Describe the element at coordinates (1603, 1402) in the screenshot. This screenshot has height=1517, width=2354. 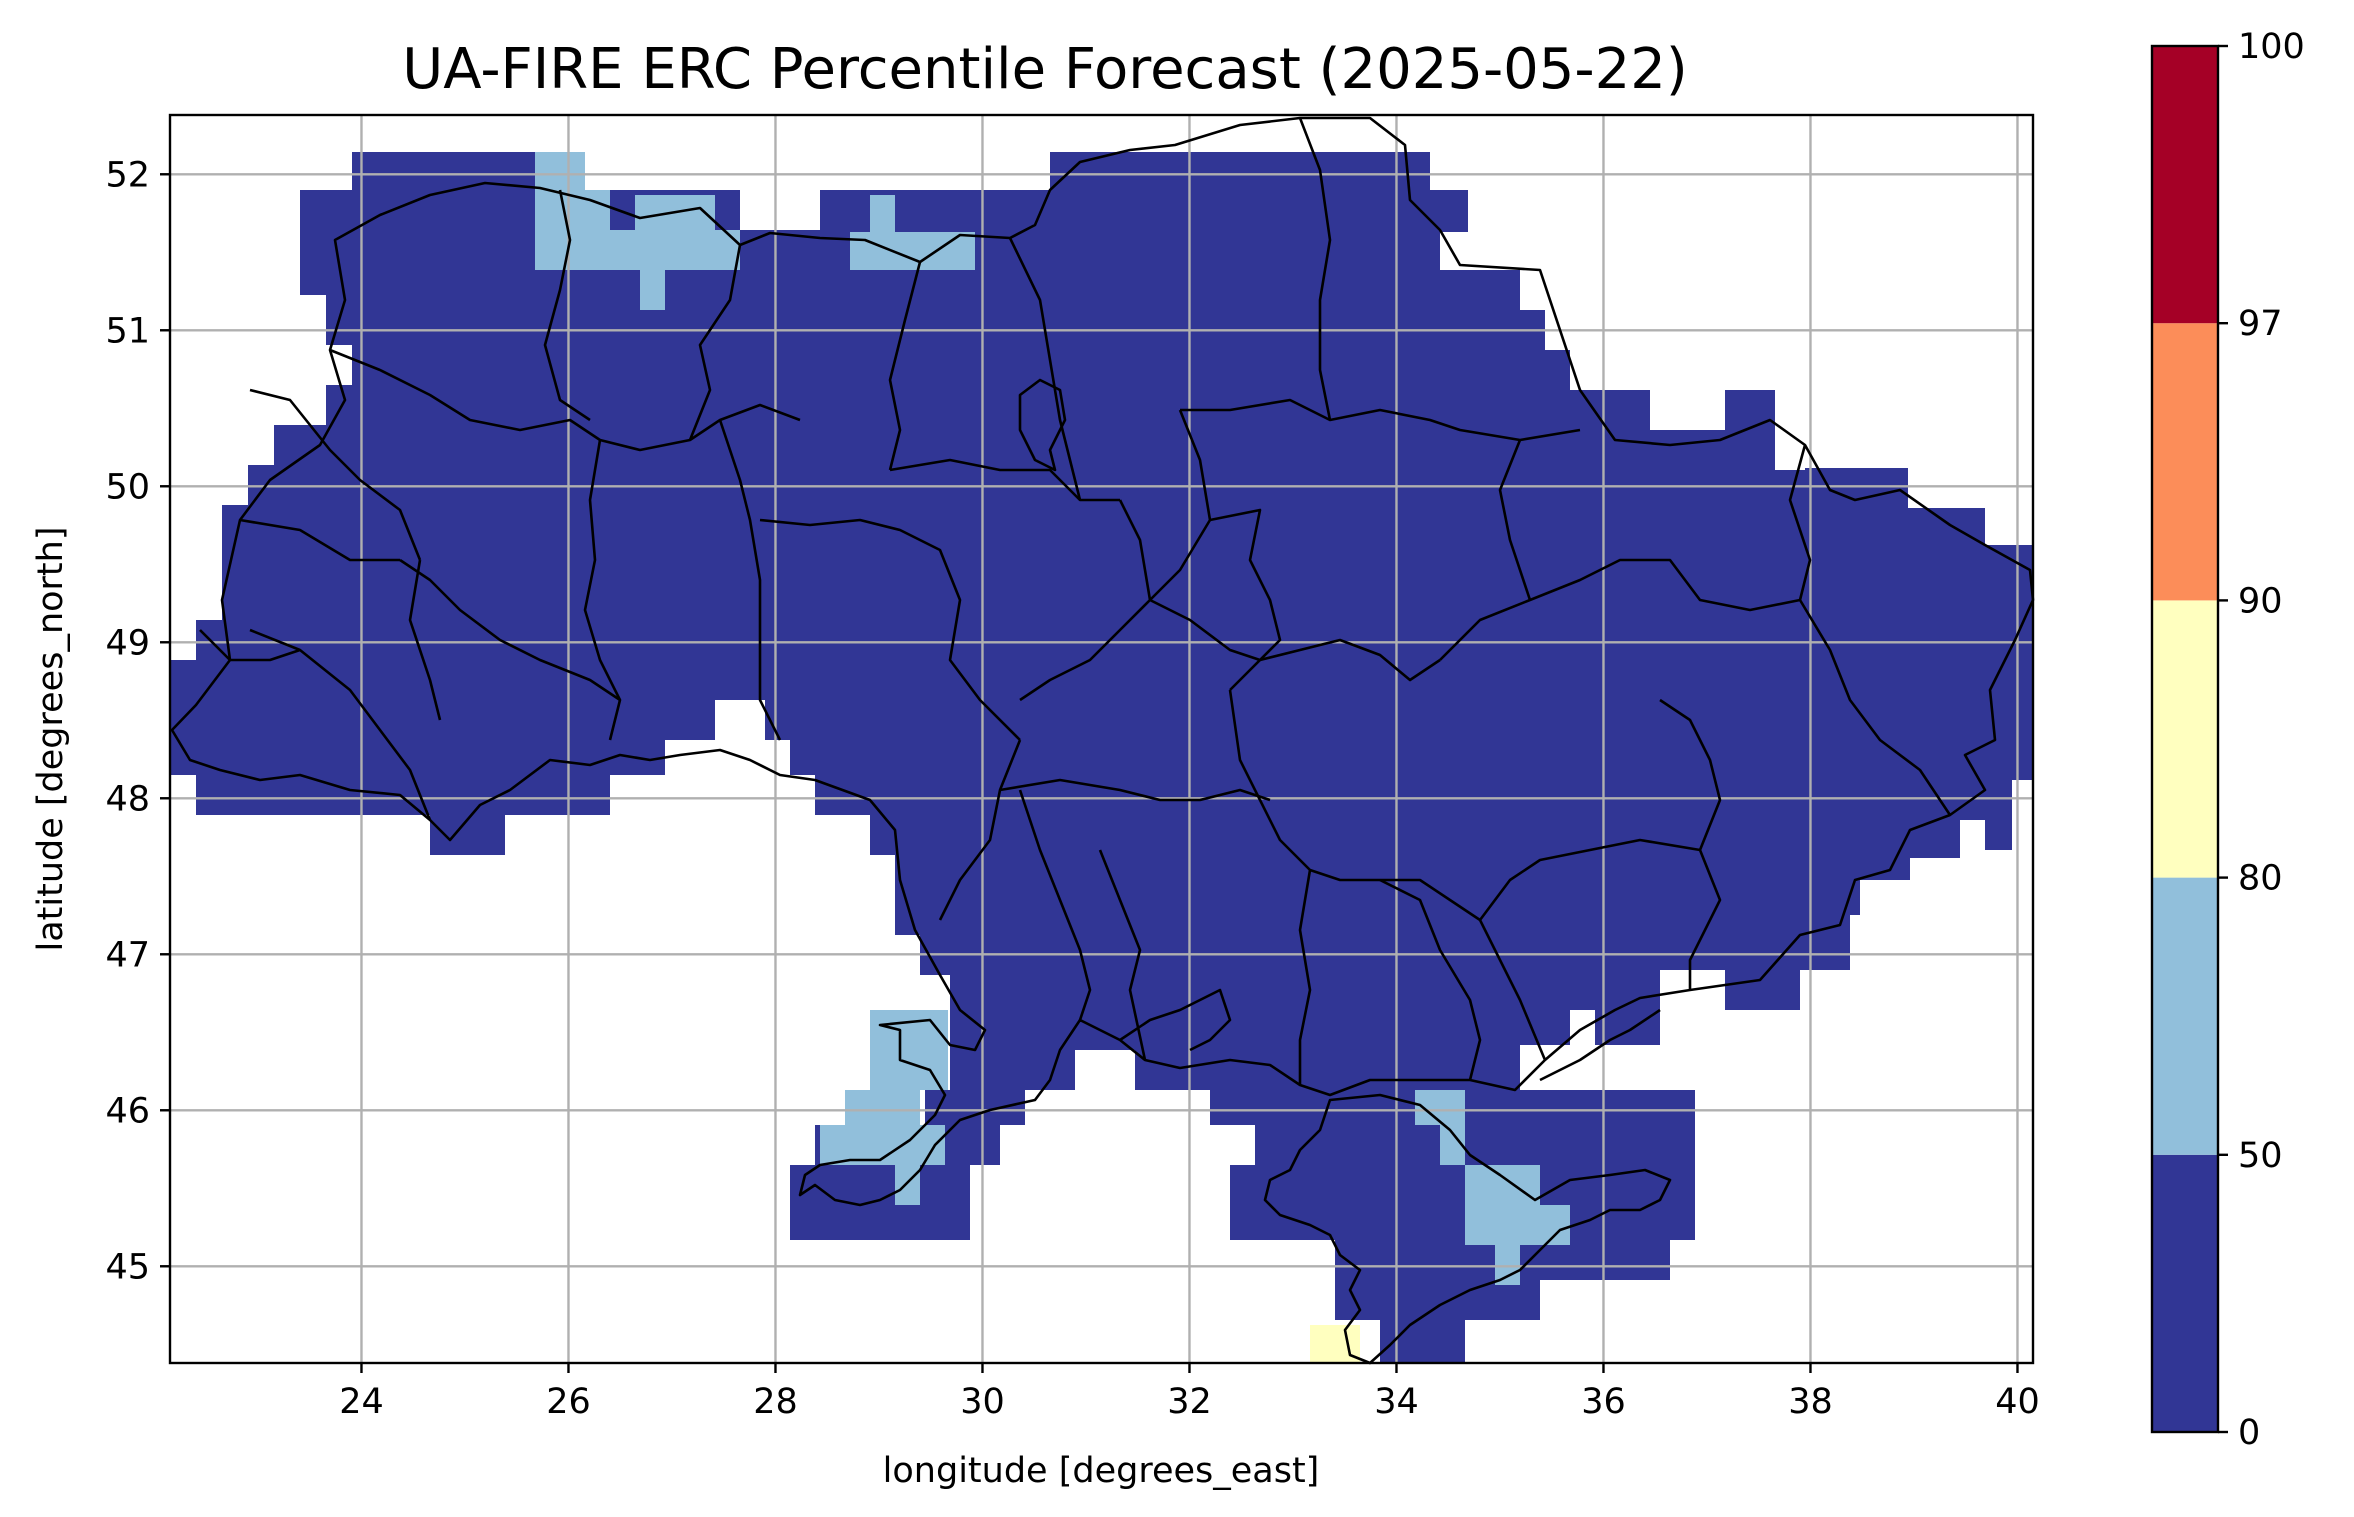
I see `x-tick-label: 36` at that location.